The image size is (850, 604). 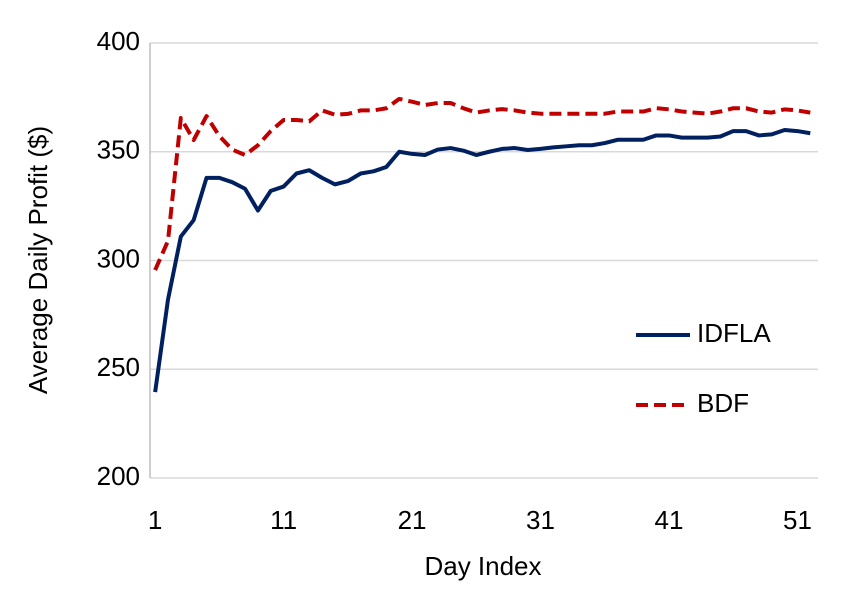 What do you see at coordinates (118, 476) in the screenshot?
I see `y-tick-label: 200` at bounding box center [118, 476].